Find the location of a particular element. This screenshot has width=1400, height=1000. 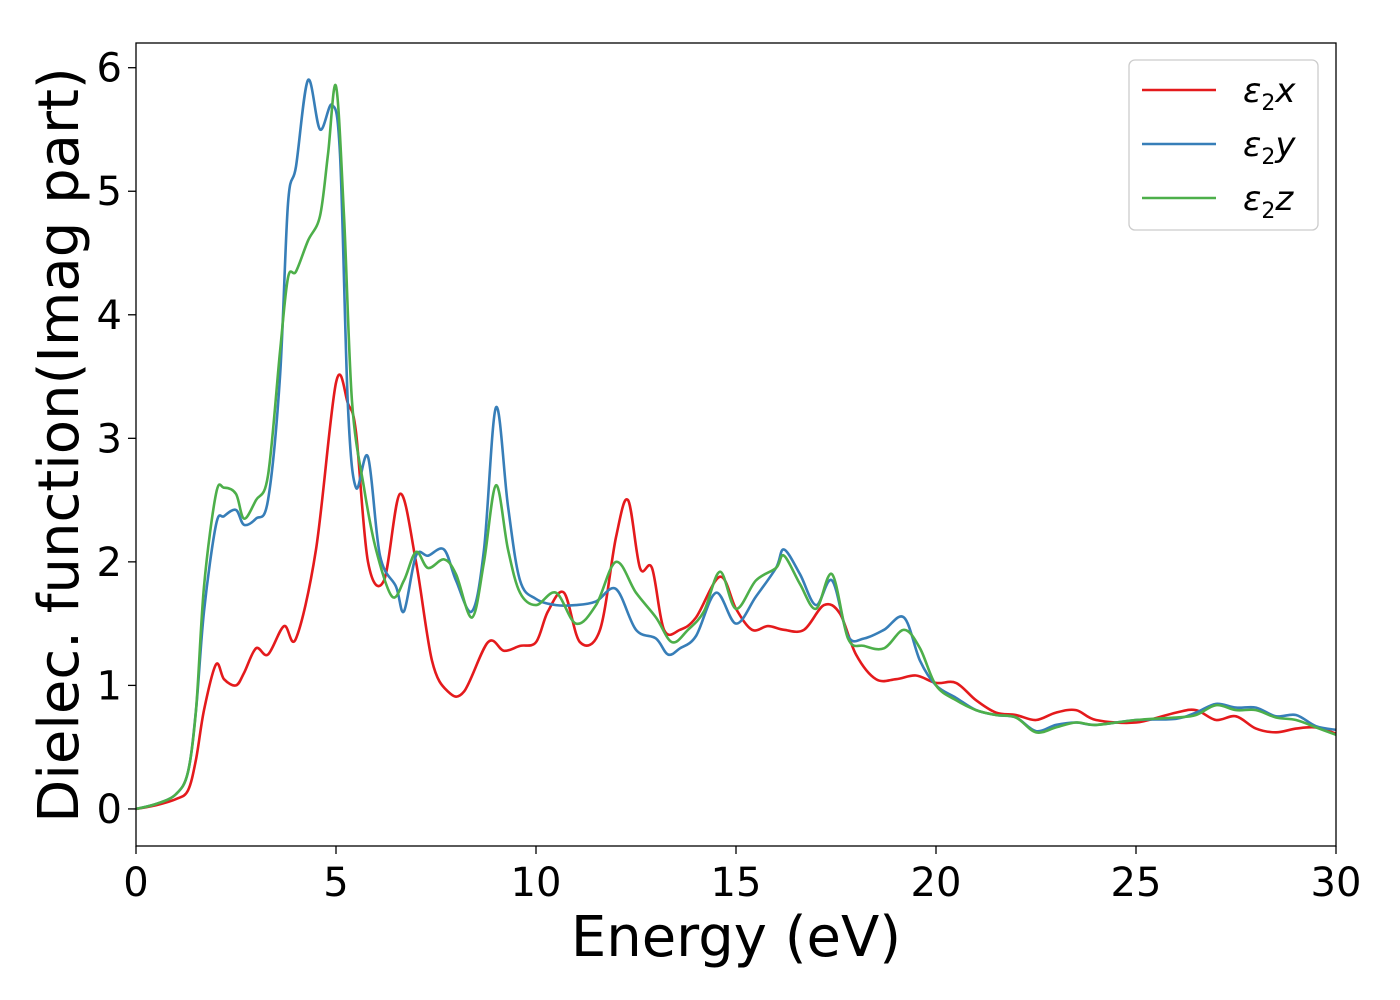

y-tick-label: 4 is located at coordinates (109, 316).